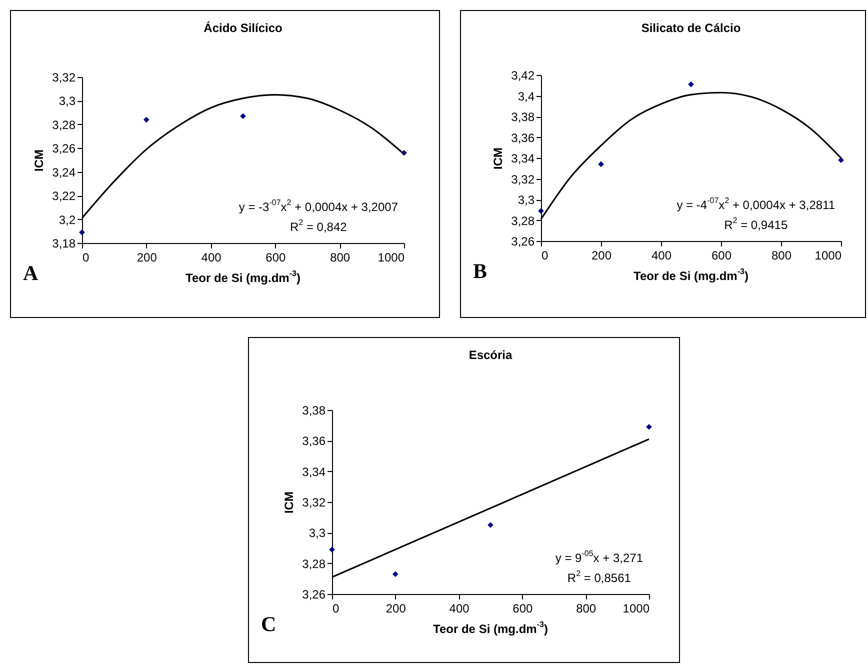 The image size is (868, 666). Describe the element at coordinates (30, 273) in the screenshot. I see `text: A` at that location.